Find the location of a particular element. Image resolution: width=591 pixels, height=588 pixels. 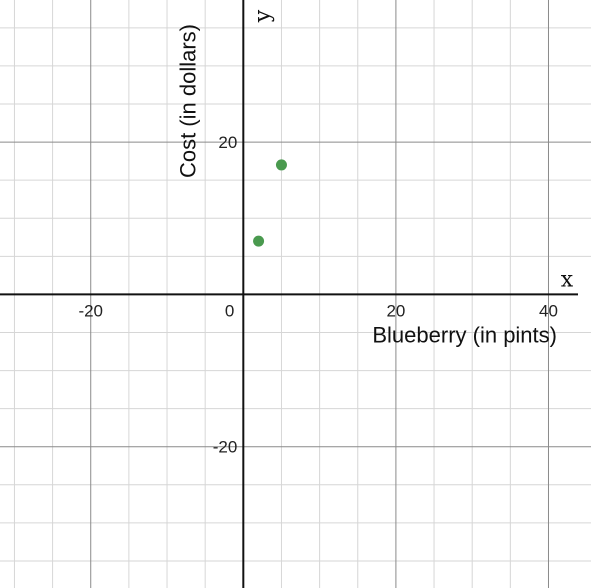

y-axis-title: Cost (in dollars) is located at coordinates (187, 101).